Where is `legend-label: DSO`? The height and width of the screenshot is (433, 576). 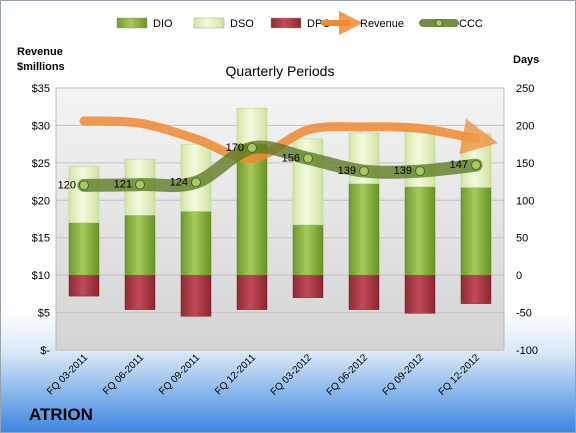
legend-label: DSO is located at coordinates (242, 24).